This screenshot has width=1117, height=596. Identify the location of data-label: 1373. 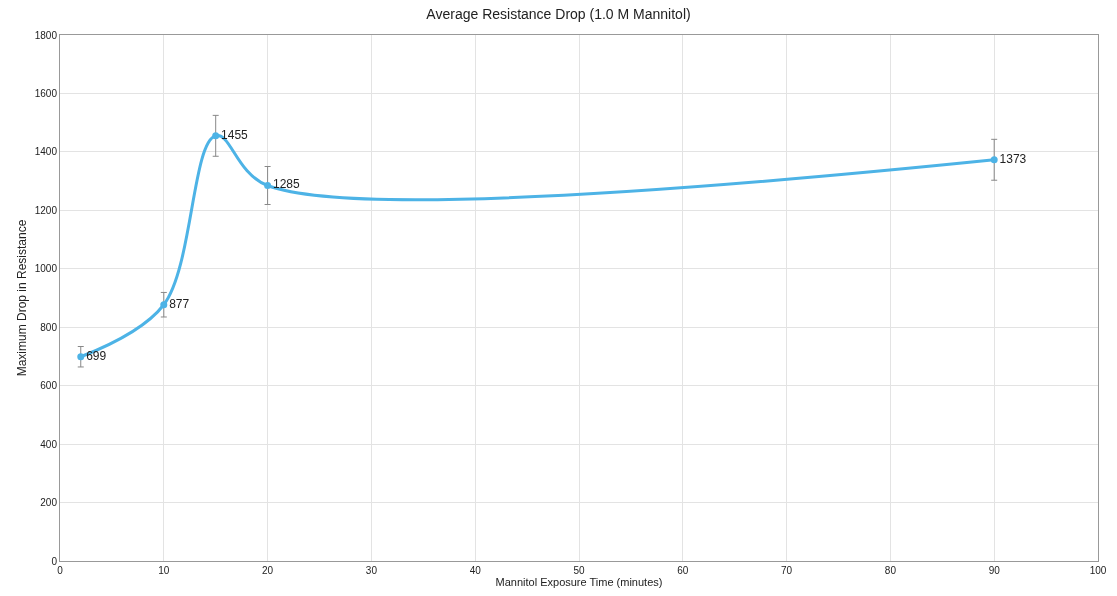
(1013, 158).